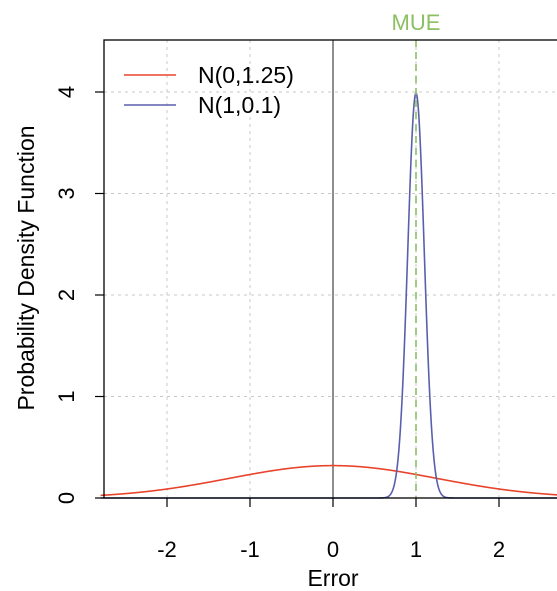 This screenshot has width=557, height=591. Describe the element at coordinates (250, 549) in the screenshot. I see `x-tick-label: -1` at that location.